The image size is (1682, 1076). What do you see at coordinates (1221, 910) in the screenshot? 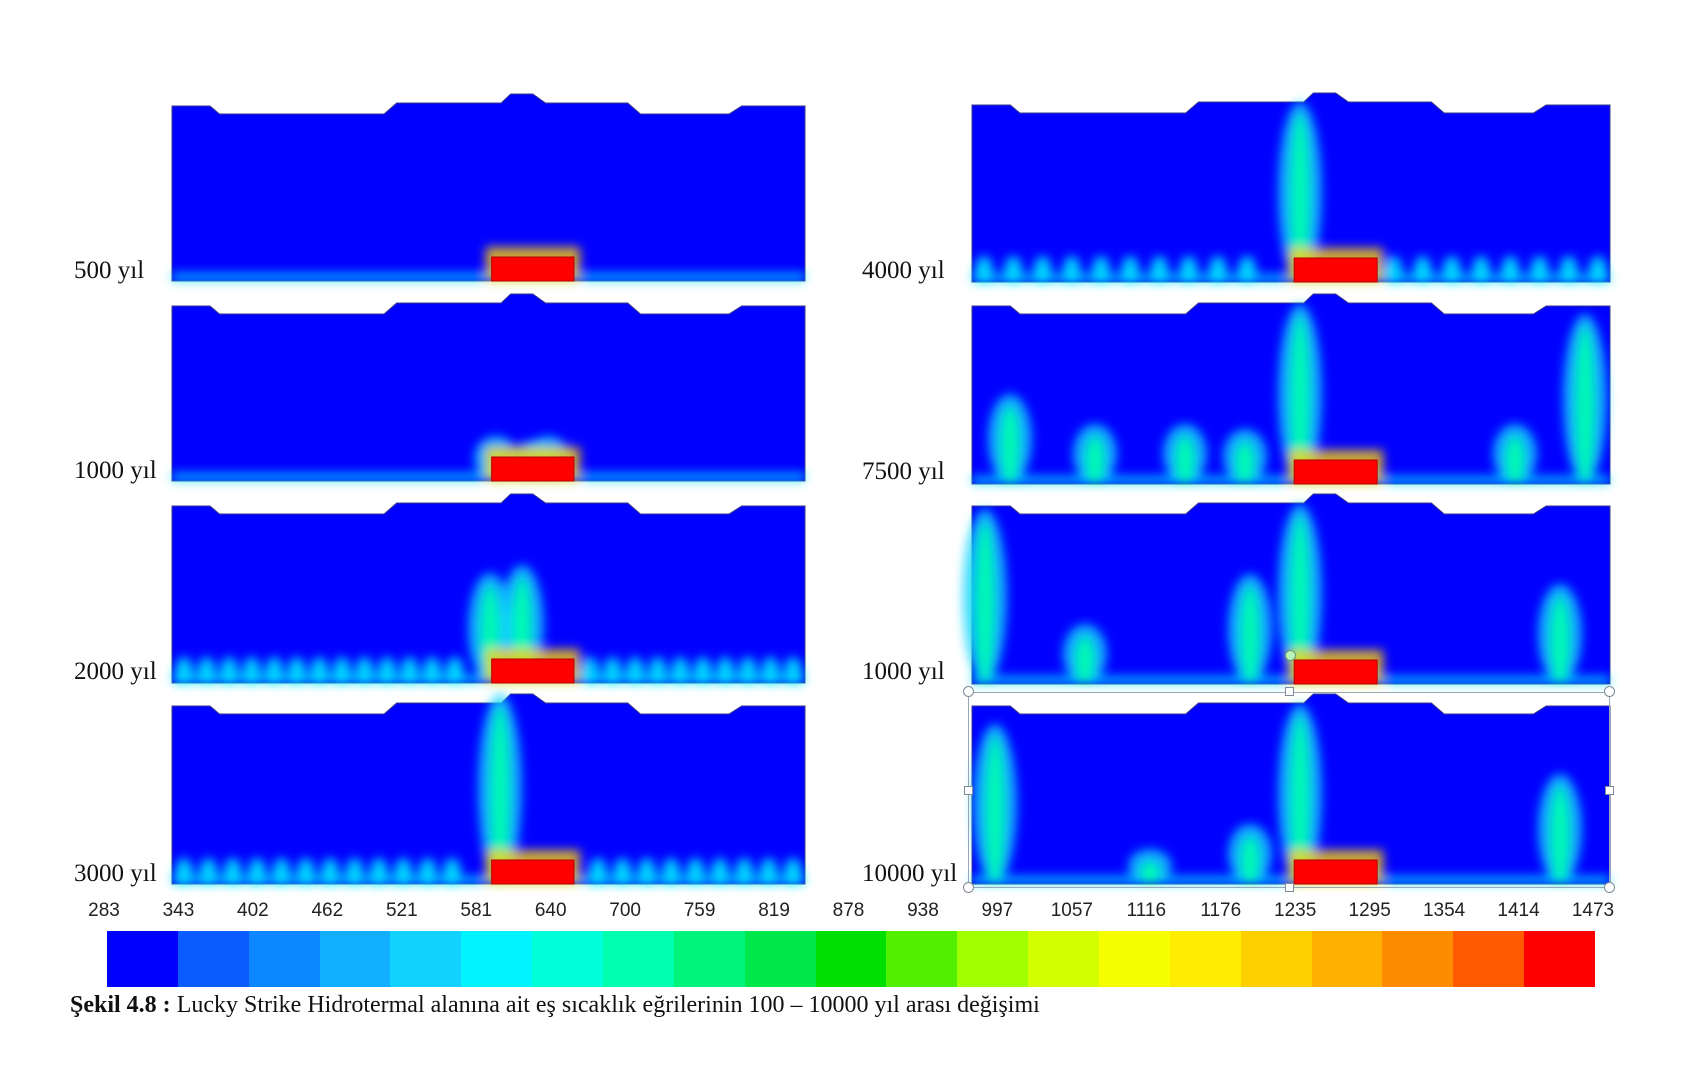
I see `legend-tick: 1176` at bounding box center [1221, 910].